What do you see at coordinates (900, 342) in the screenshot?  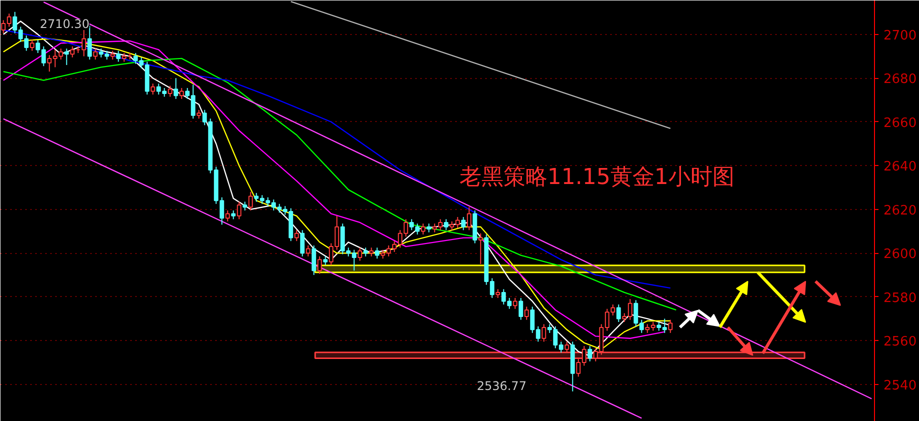 I see `y-tick-label: 2560` at bounding box center [900, 342].